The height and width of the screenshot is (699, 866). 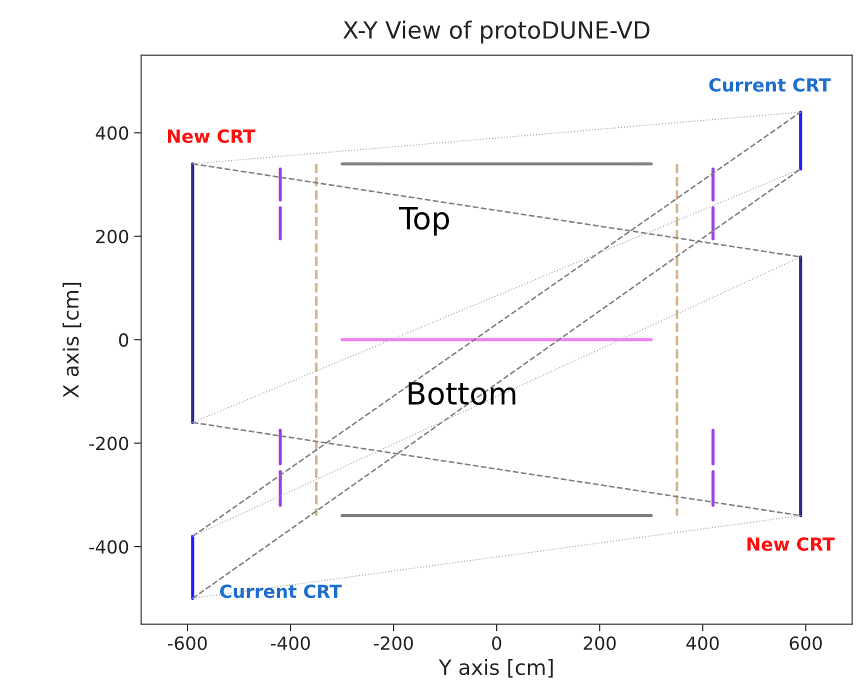 What do you see at coordinates (495, 668) in the screenshot?
I see `x-axis-title: Y axis [cm]` at bounding box center [495, 668].